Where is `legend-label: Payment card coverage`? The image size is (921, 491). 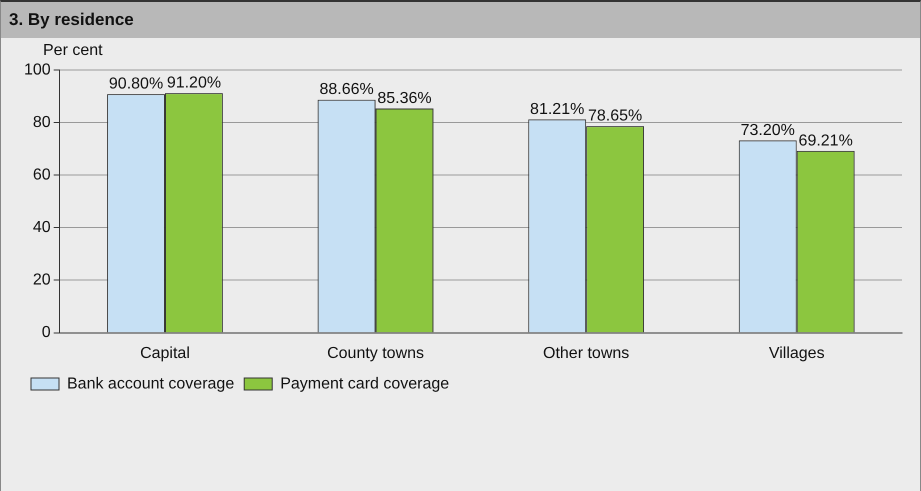
legend-label: Payment card coverage is located at coordinates (365, 383).